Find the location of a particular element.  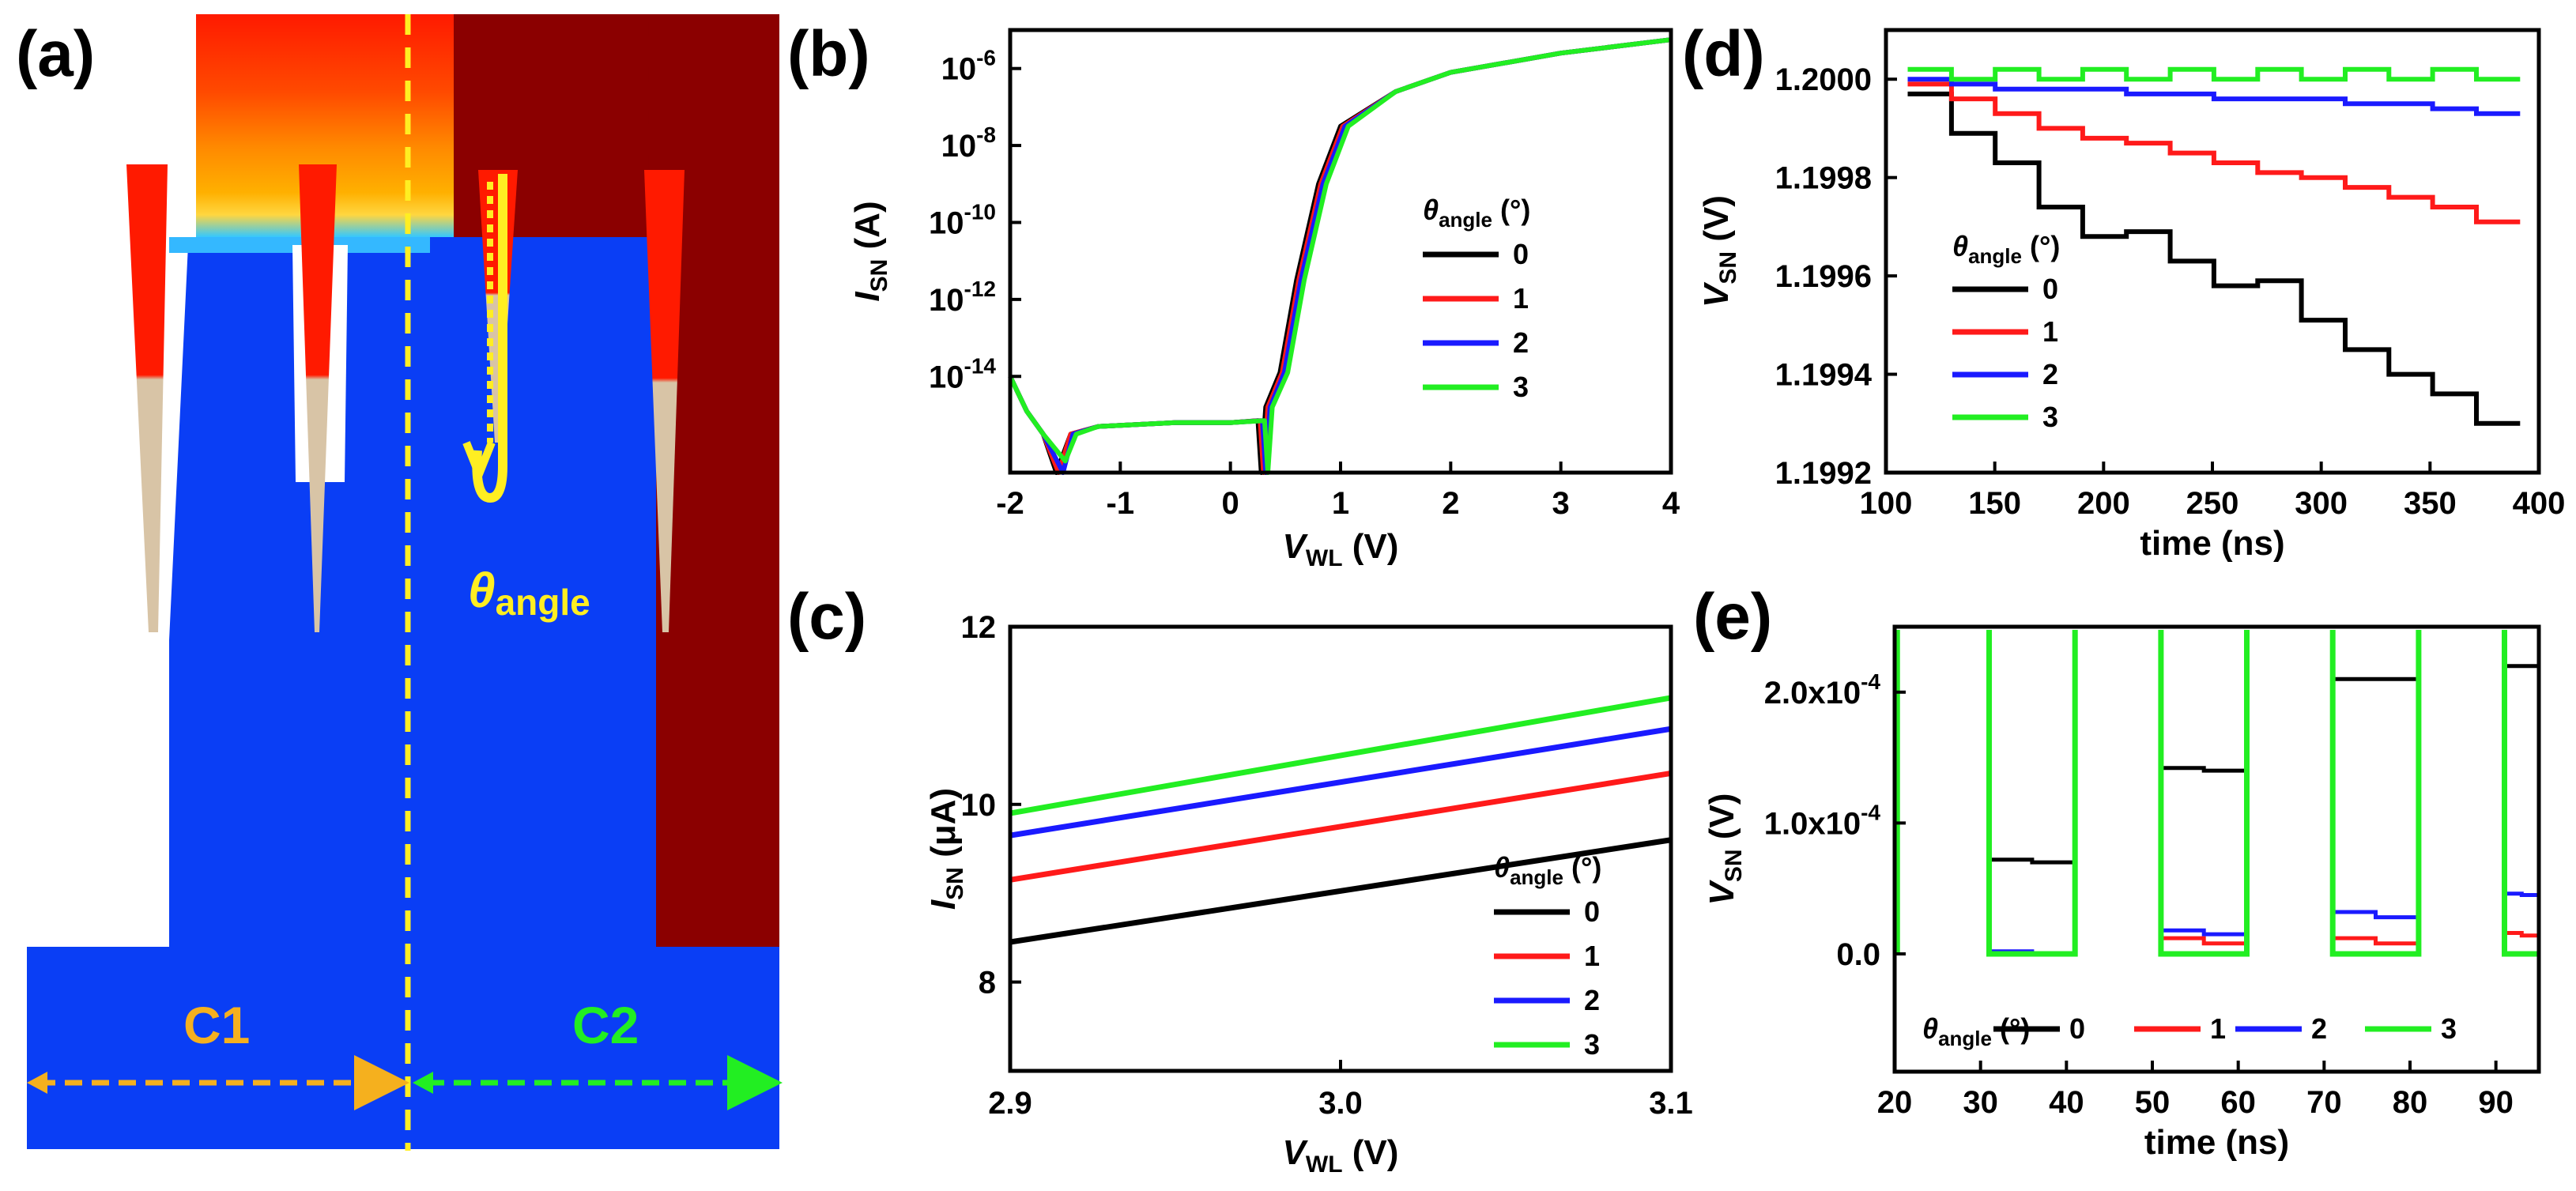

c1-arrow-left-head is located at coordinates (37, 1083).